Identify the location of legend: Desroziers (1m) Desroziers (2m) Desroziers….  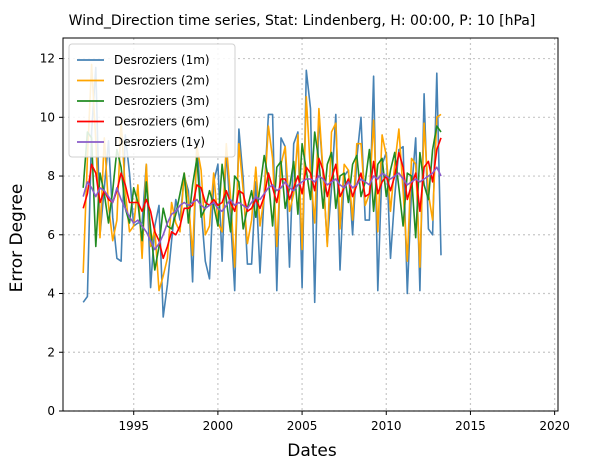
(152, 100).